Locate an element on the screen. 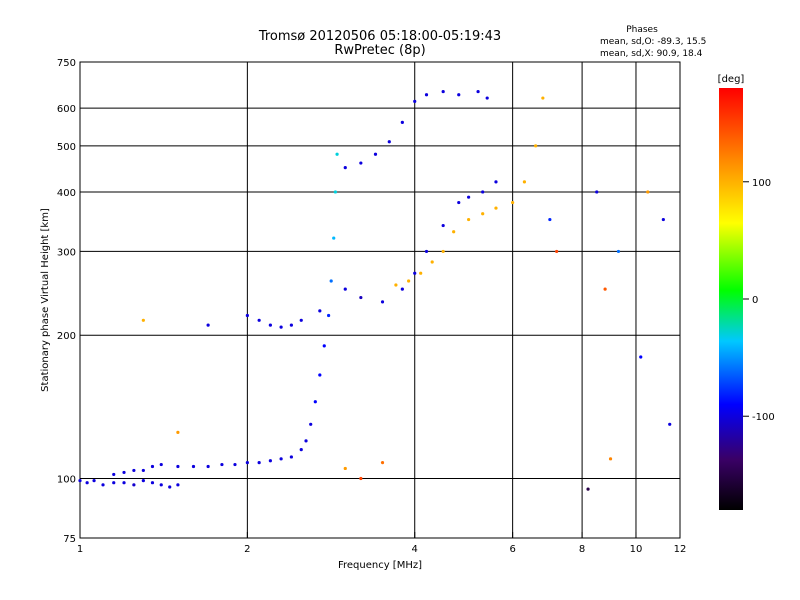 The width and height of the screenshot is (800, 600). y-tick-label: 100 is located at coordinates (66, 480).